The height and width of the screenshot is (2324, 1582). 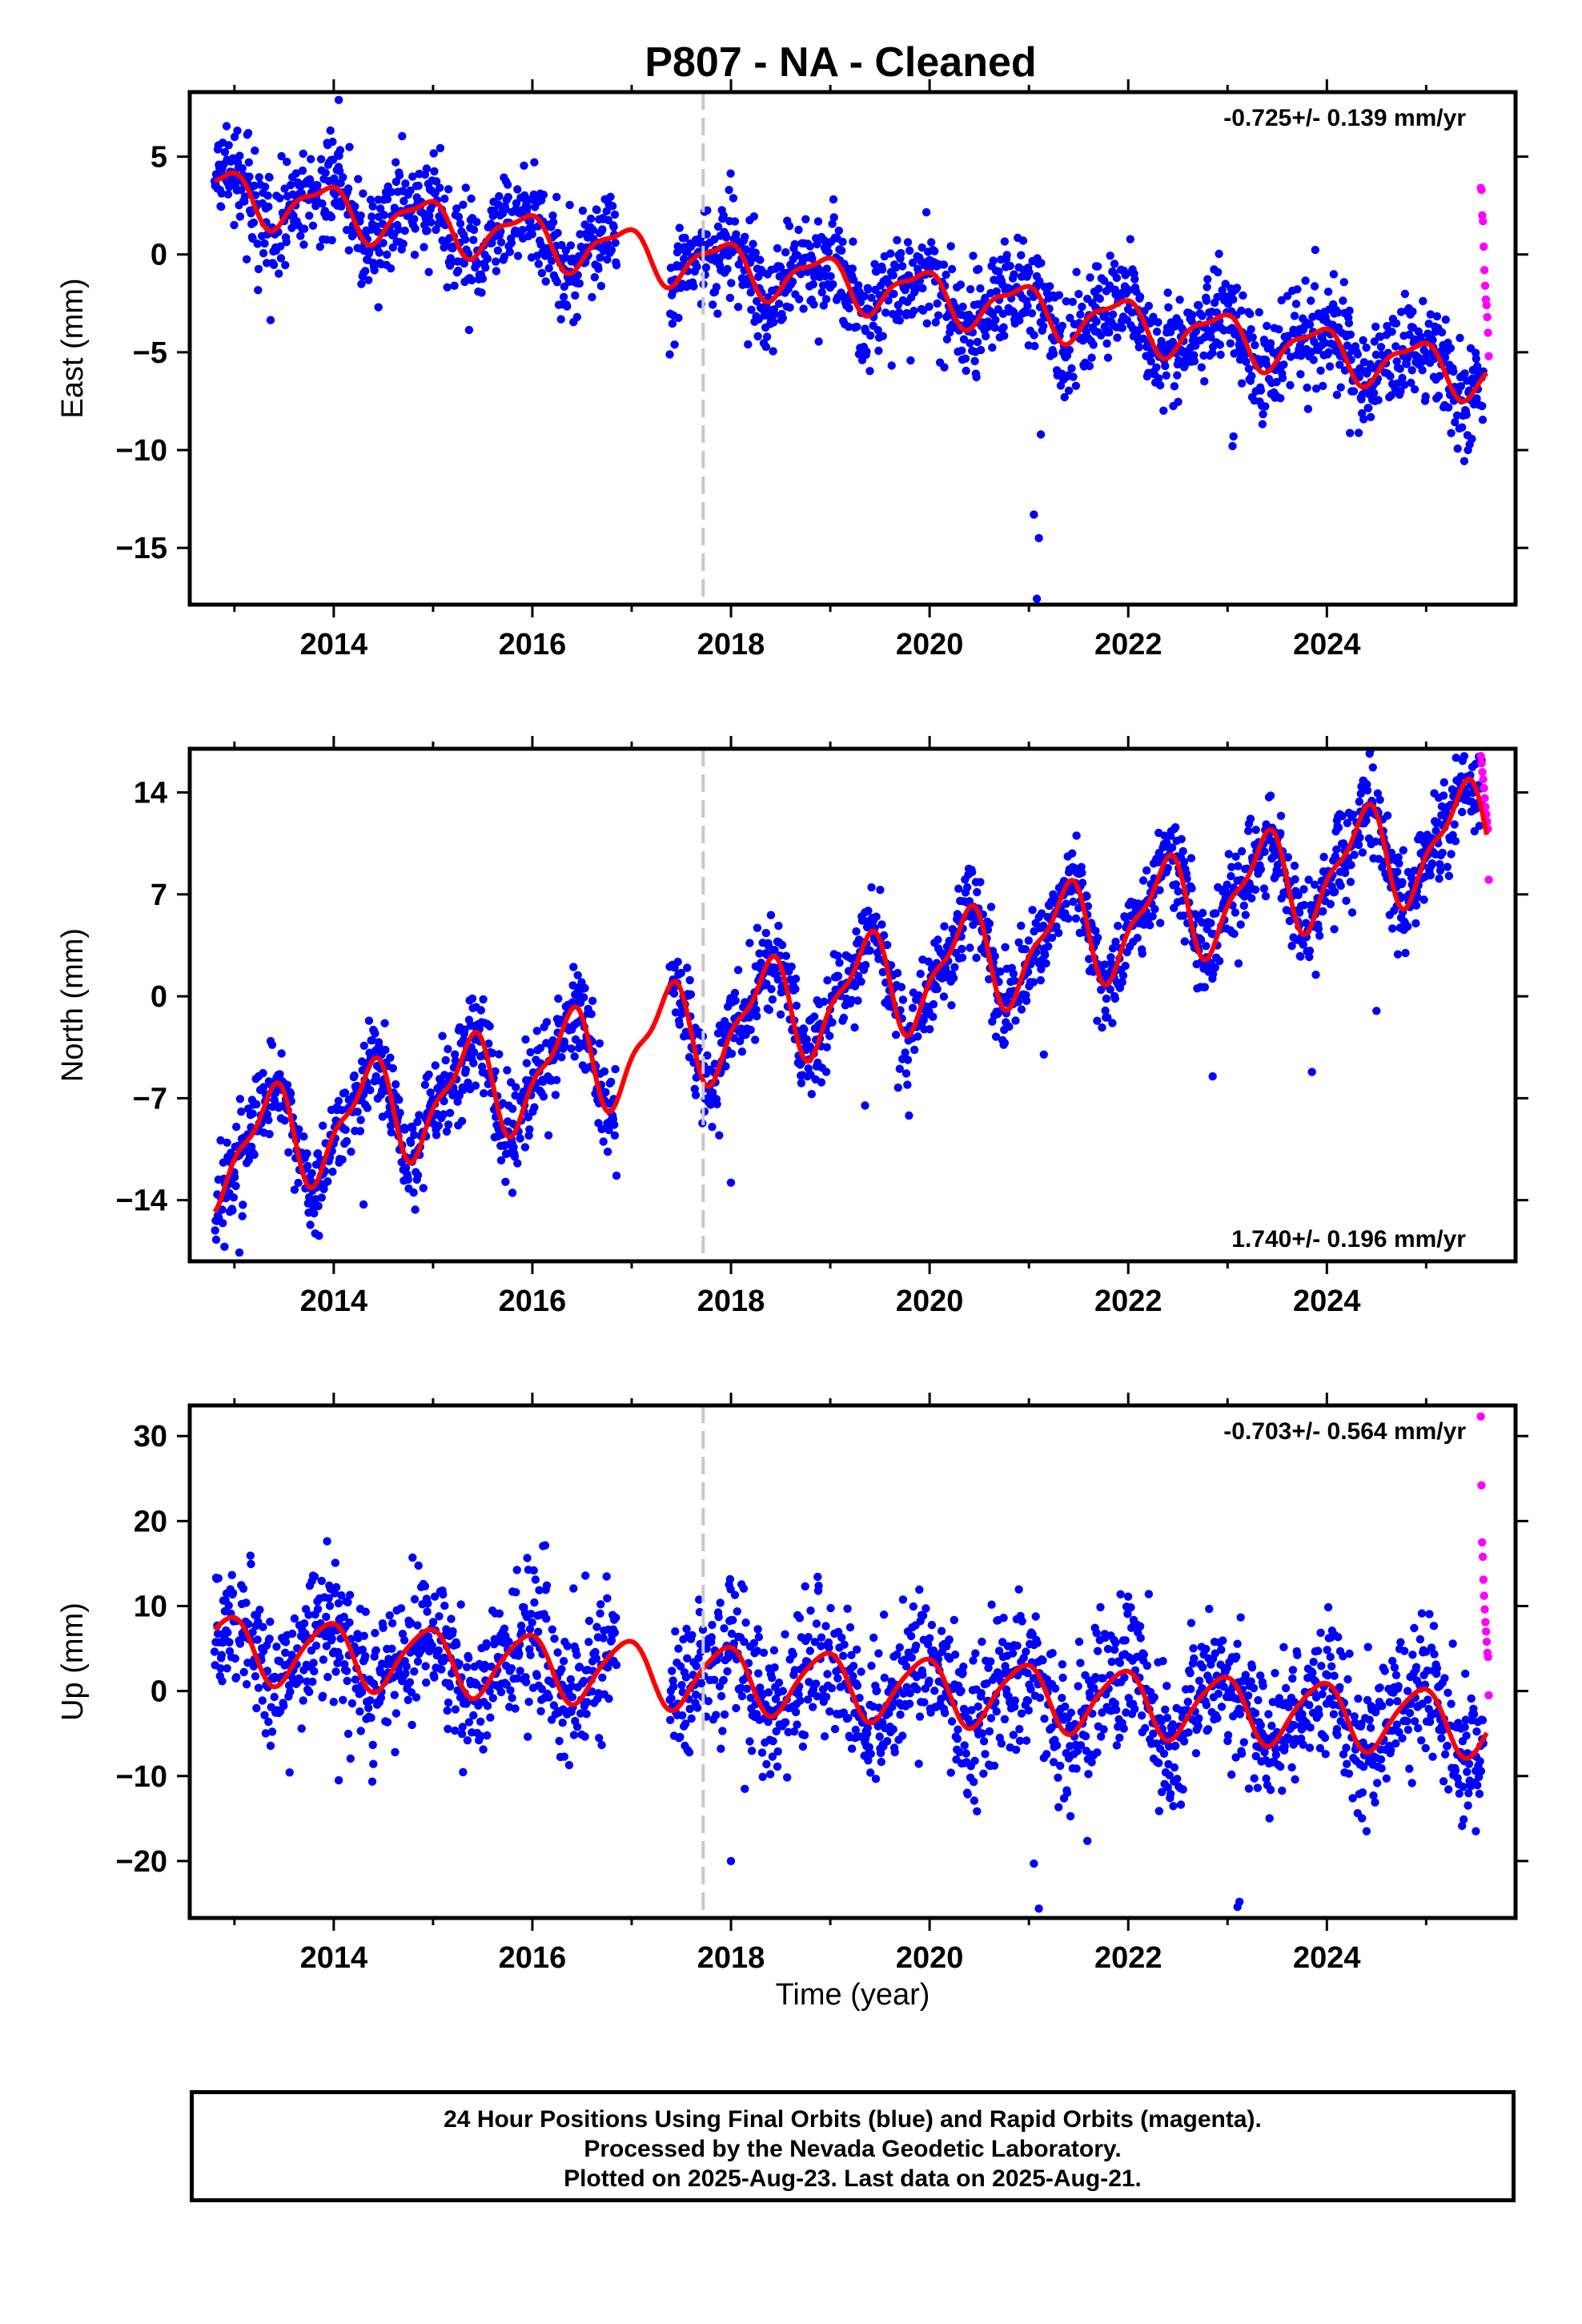 I want to click on north-x-tick-label: 2020, so click(x=930, y=1301).